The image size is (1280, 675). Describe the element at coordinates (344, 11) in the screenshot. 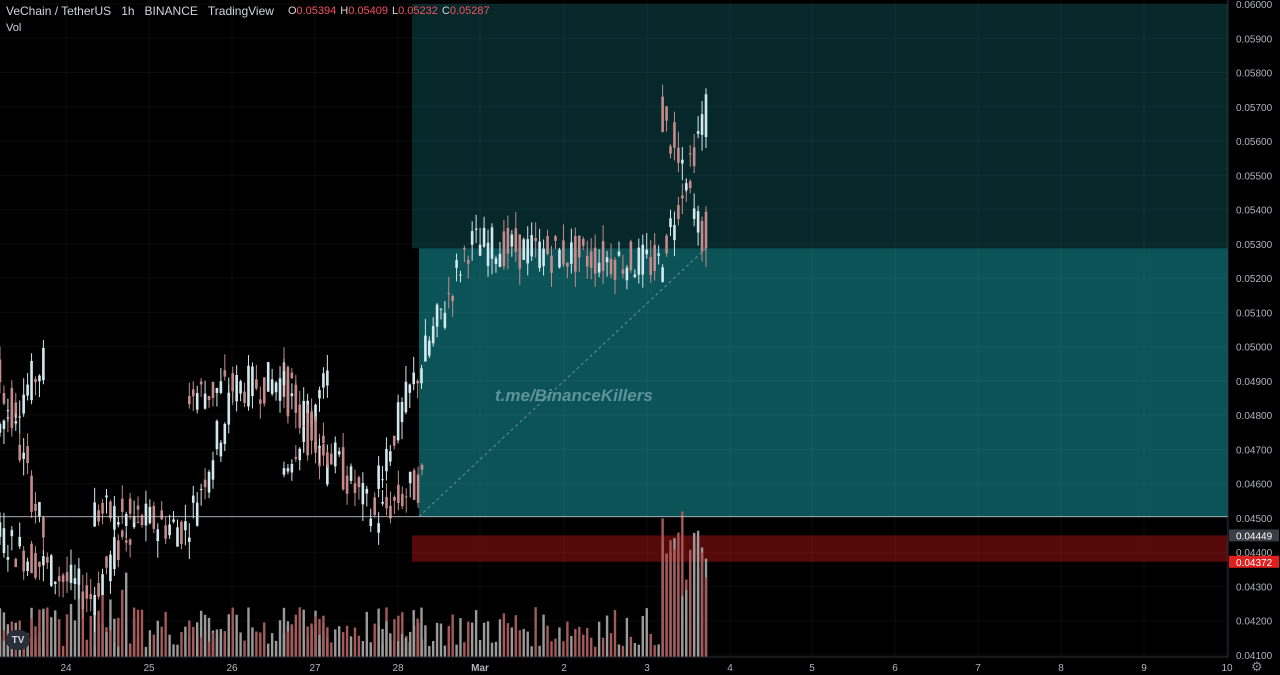

I see `high-label: H` at that location.